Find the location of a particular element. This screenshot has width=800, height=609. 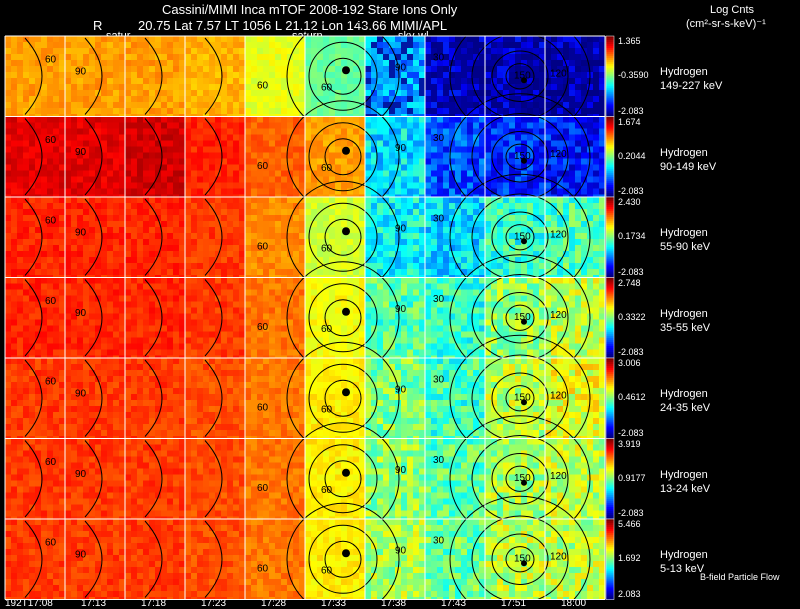

image-cell is located at coordinates (215, 156).